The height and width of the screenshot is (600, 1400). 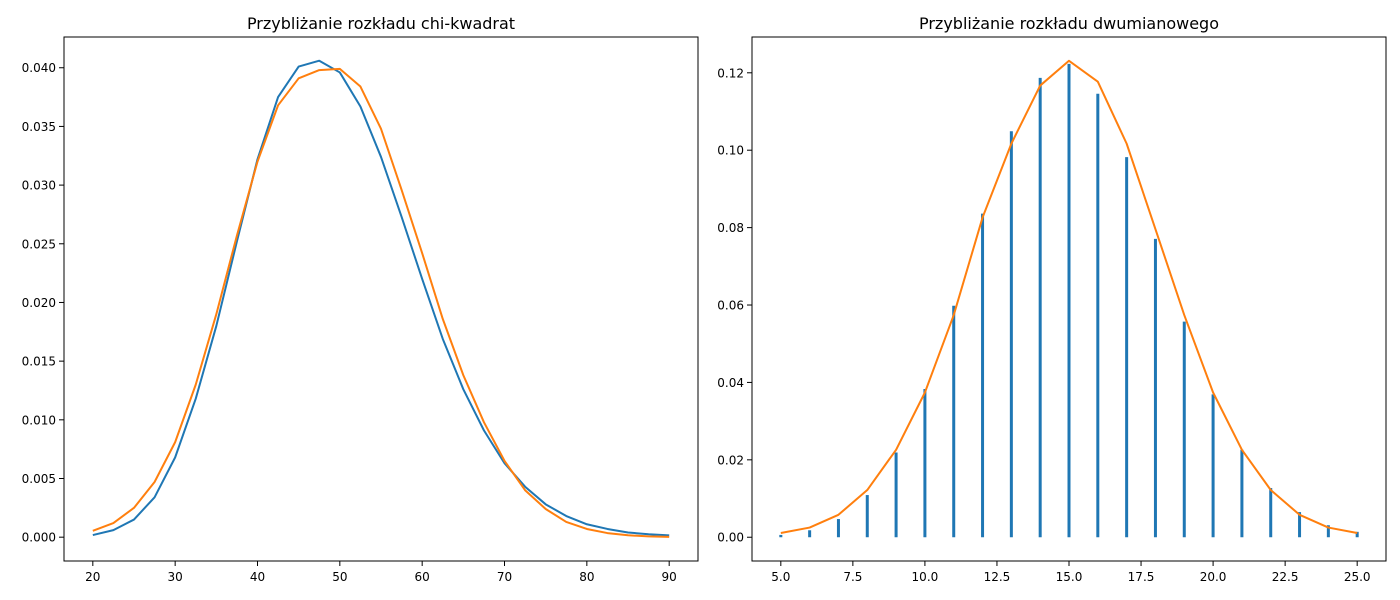 What do you see at coordinates (257, 577) in the screenshot?
I see `chi-square-x-tick-label: 40` at bounding box center [257, 577].